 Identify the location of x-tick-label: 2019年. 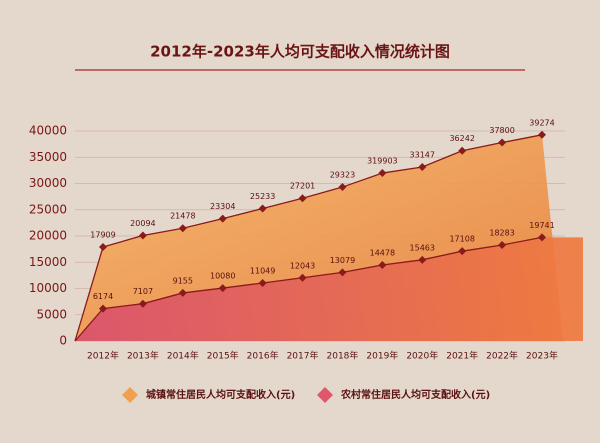
(382, 356).